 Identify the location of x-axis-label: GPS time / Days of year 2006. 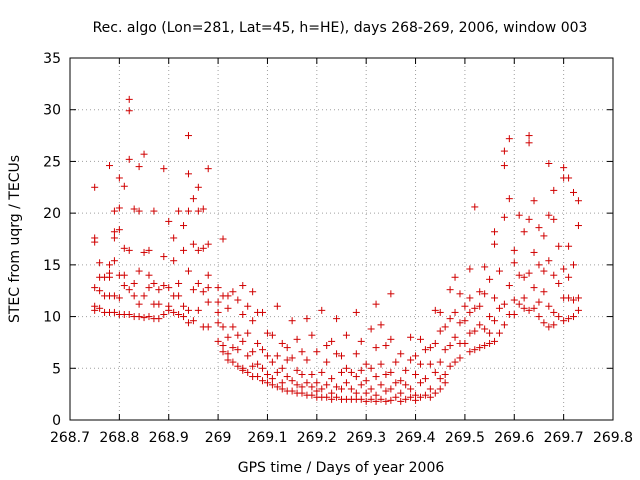
(341, 468).